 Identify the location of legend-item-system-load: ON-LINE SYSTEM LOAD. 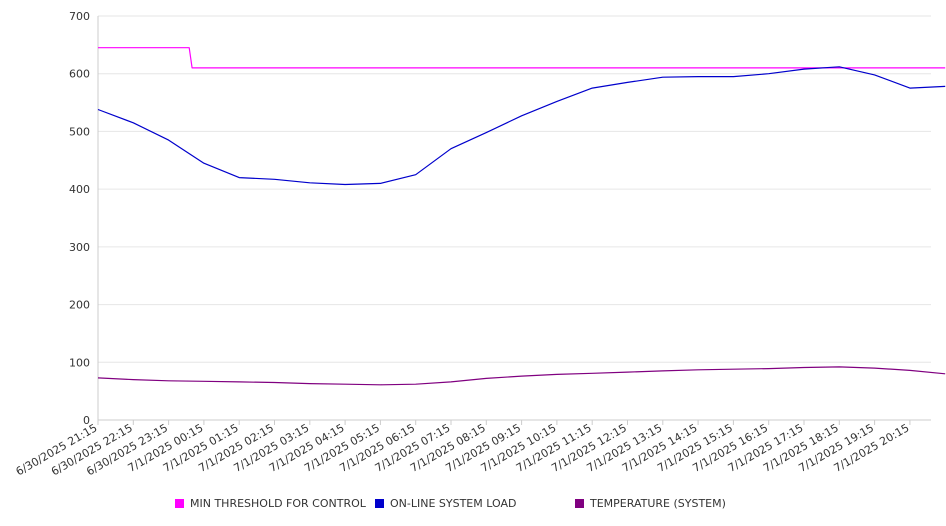
(445, 503).